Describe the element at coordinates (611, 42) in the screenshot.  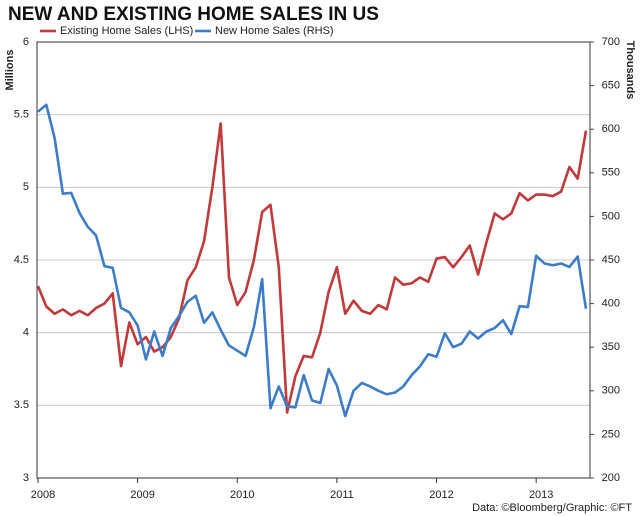
I see `y2-tick-label: 700` at that location.